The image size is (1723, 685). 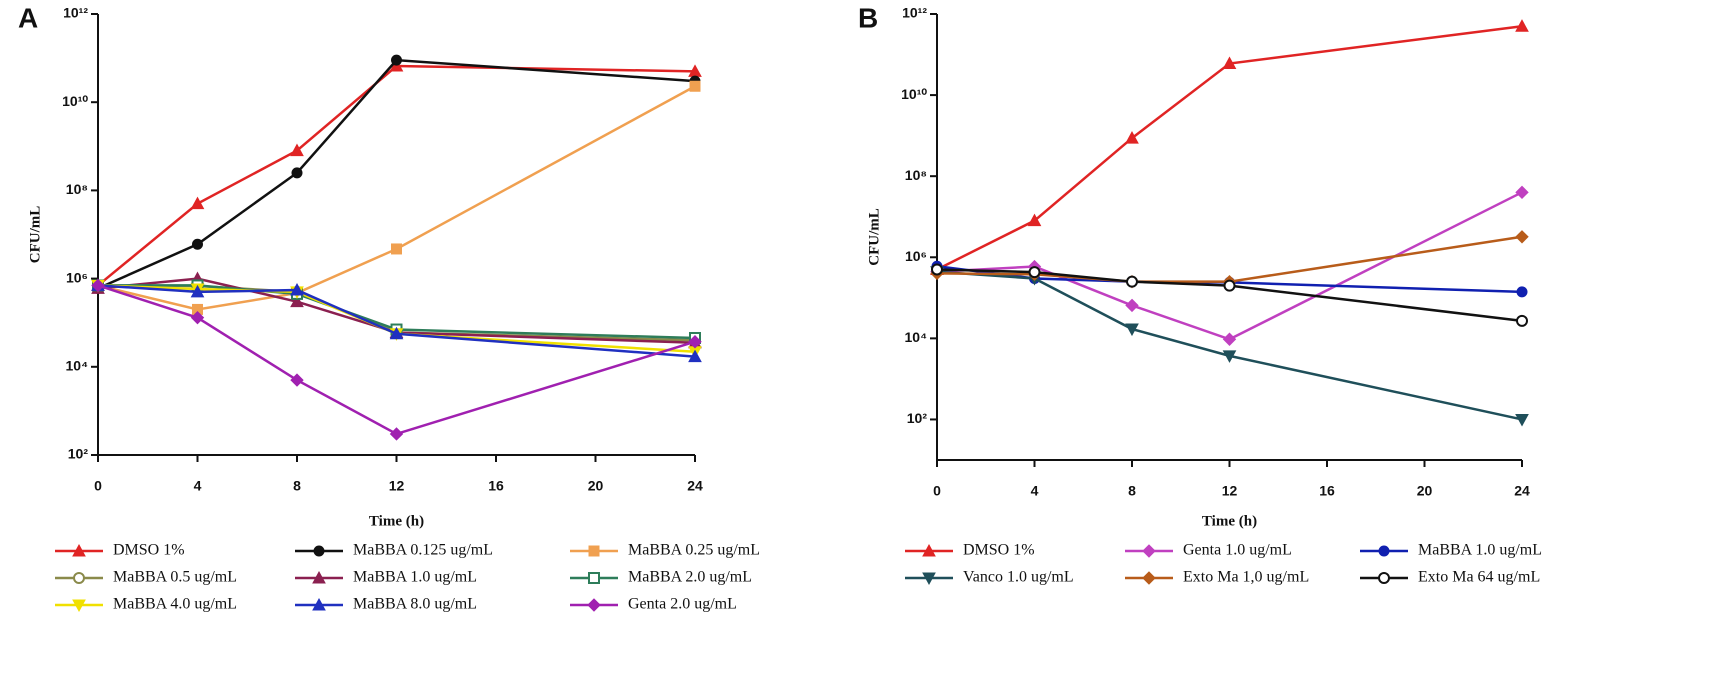 What do you see at coordinates (175, 604) in the screenshot?
I see `legend-label: MaBBA 4.0 ug/mL` at bounding box center [175, 604].